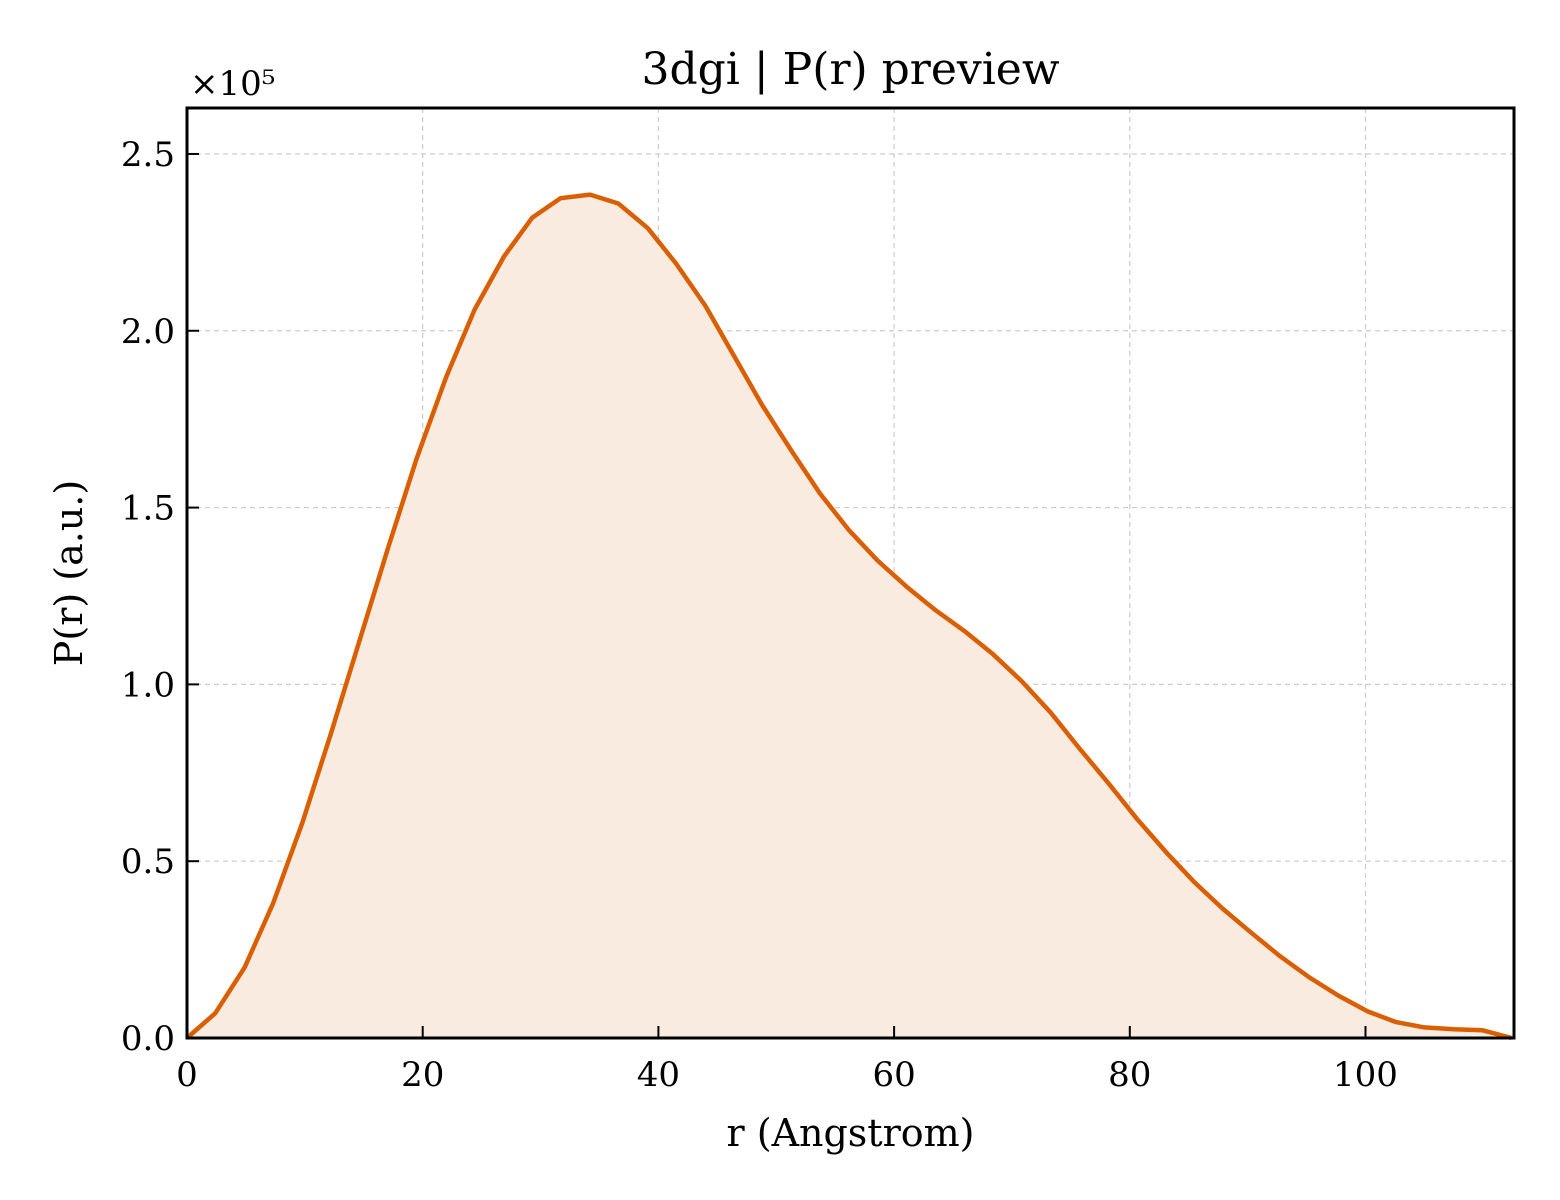 Image resolution: width=1560 pixels, height=1200 pixels. Describe the element at coordinates (148, 862) in the screenshot. I see `y-tick-label: 0.5` at that location.